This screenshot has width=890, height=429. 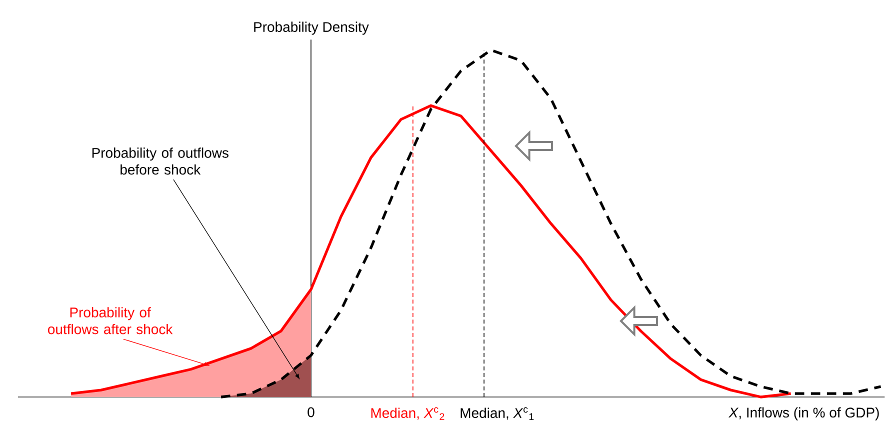 I want to click on text: Median, X$^{c}$2, so click(x=407, y=413).